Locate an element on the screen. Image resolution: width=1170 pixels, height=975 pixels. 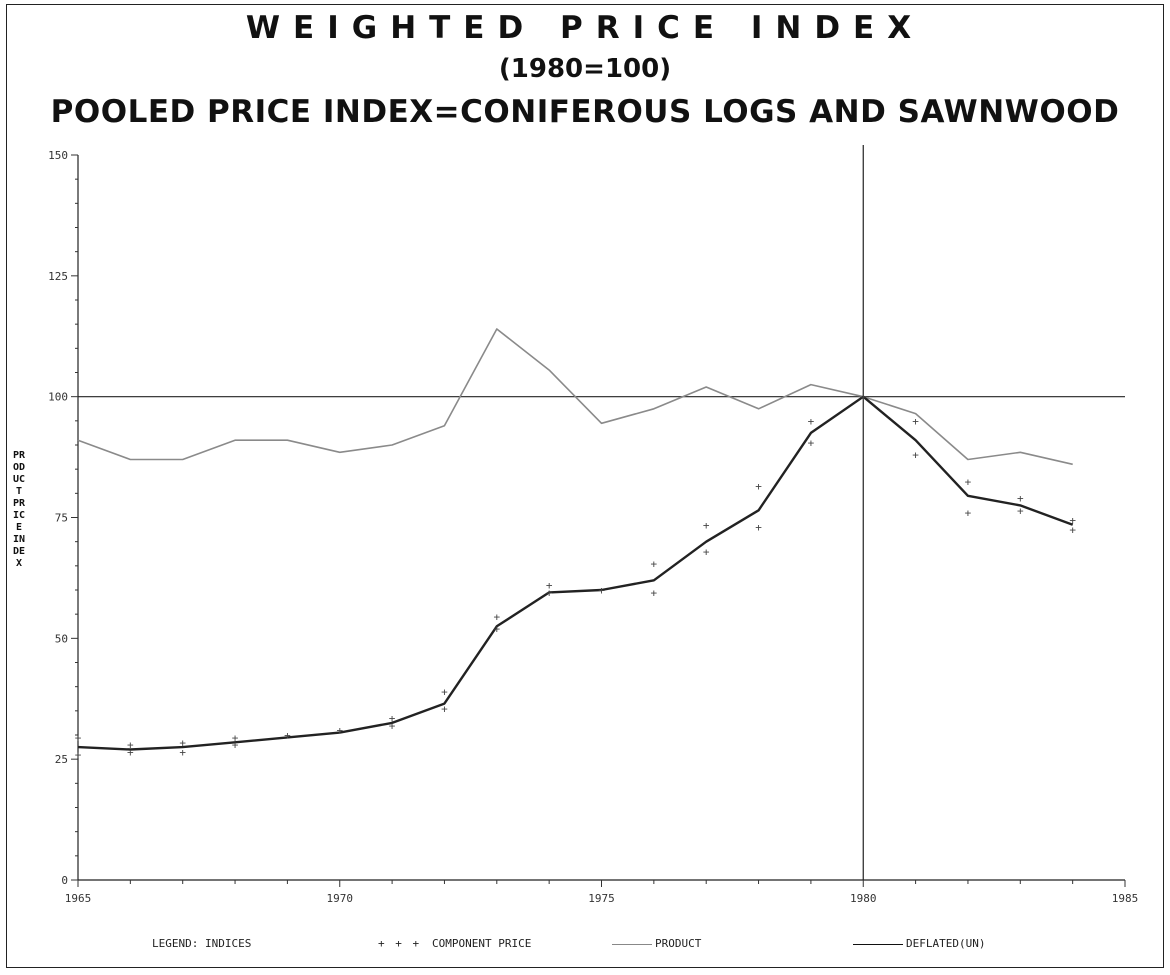
legend-entry-component-price: COMPONENT PRICE is located at coordinates (482, 943).